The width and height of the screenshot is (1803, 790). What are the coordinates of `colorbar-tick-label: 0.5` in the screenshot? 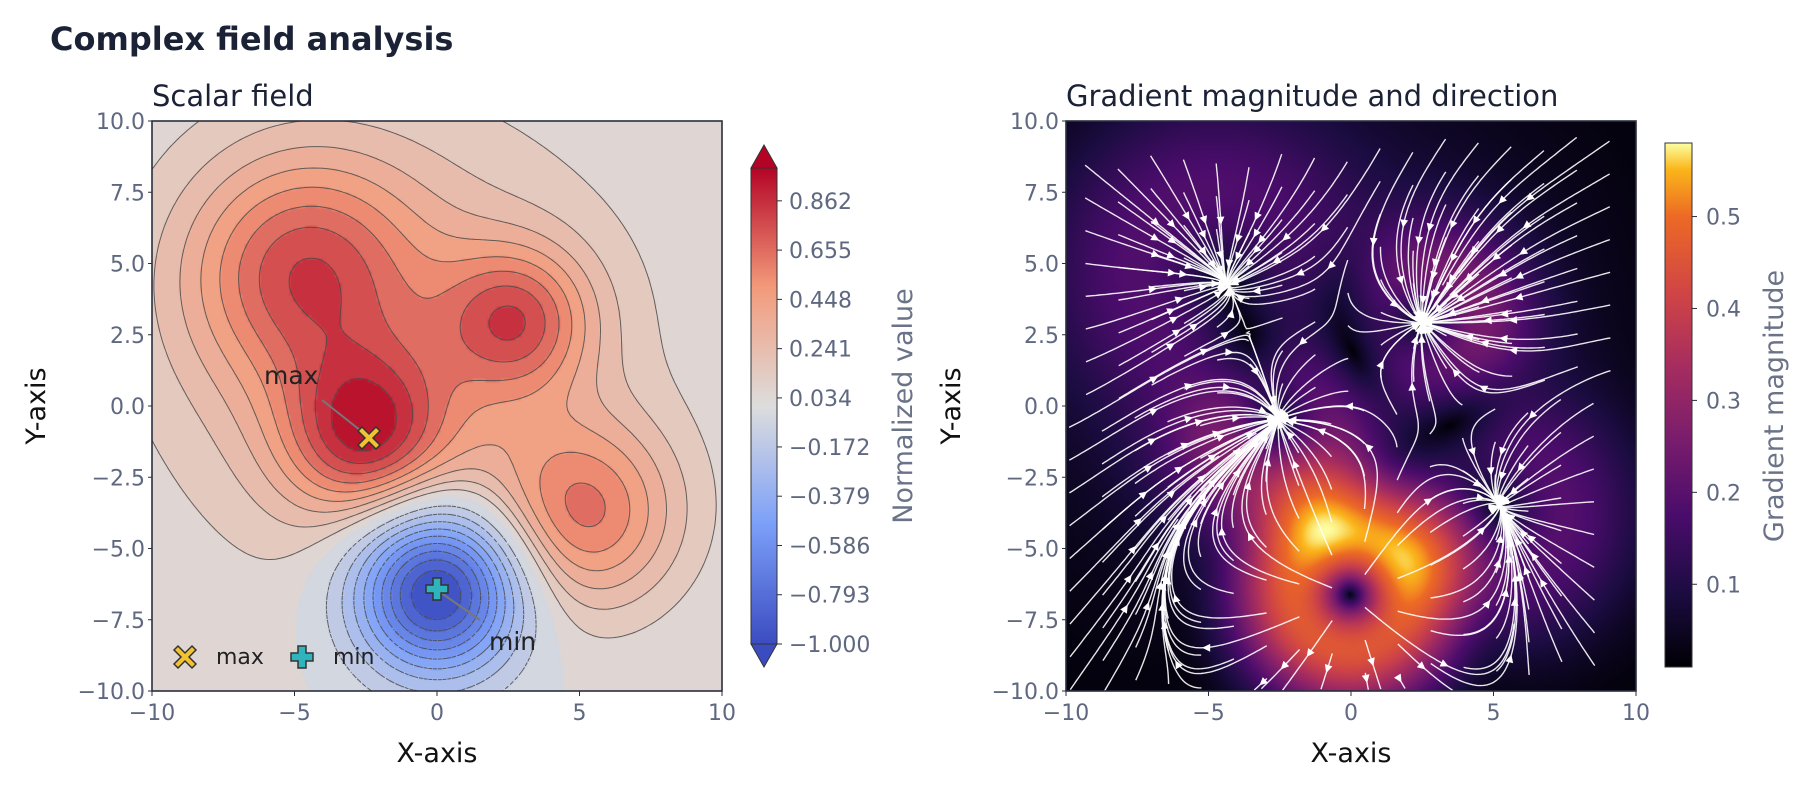 It's located at (1723, 218).